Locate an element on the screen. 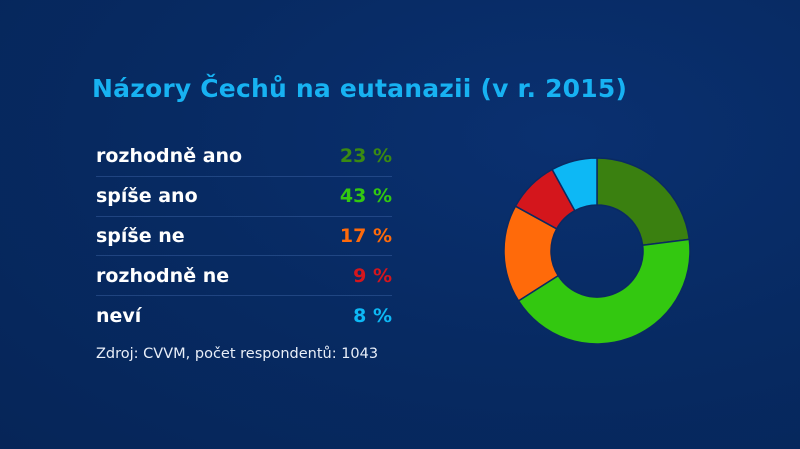  category-label: rozhodně ano is located at coordinates (169, 156).